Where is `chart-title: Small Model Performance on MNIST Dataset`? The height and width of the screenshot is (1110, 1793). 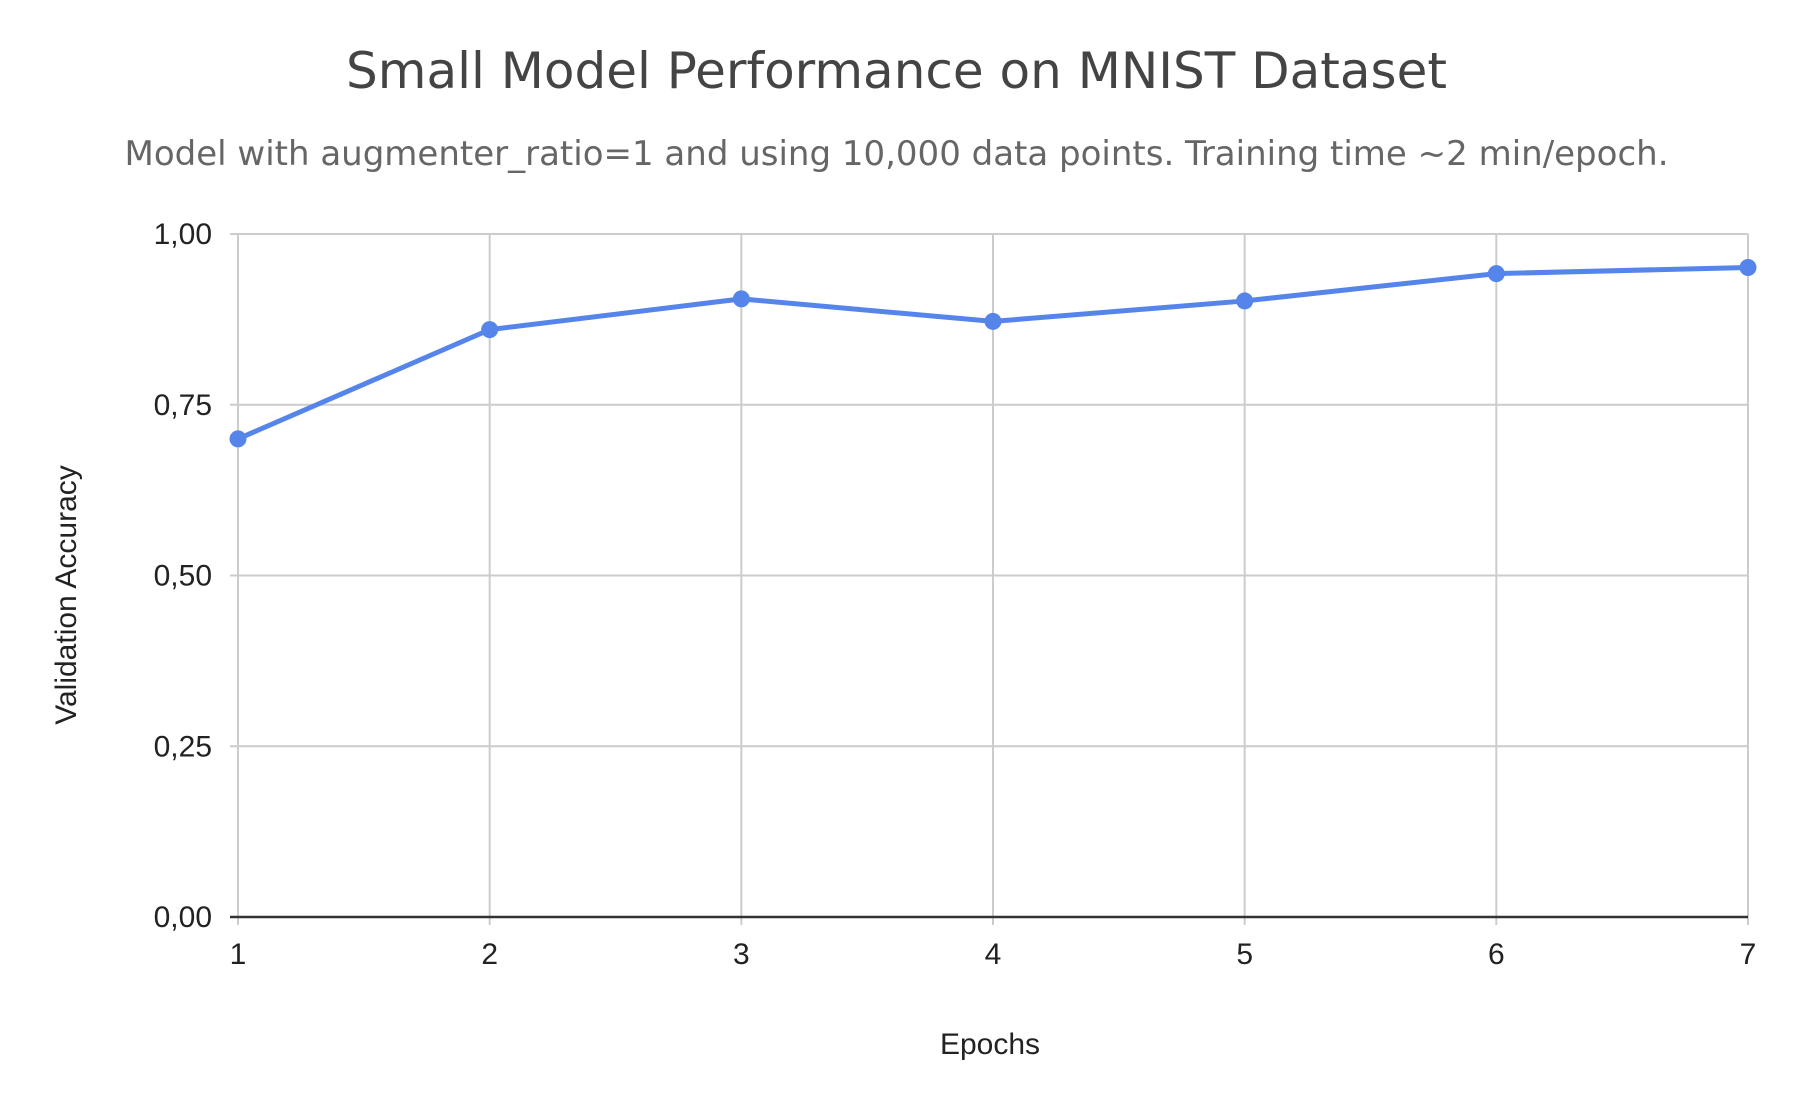
chart-title: Small Model Performance on MNIST Dataset is located at coordinates (896, 71).